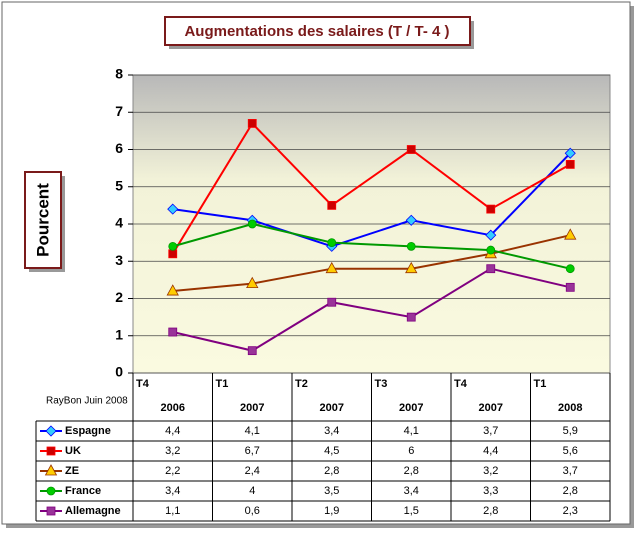  Describe the element at coordinates (73, 451) in the screenshot. I see `legend-label: UK` at that location.